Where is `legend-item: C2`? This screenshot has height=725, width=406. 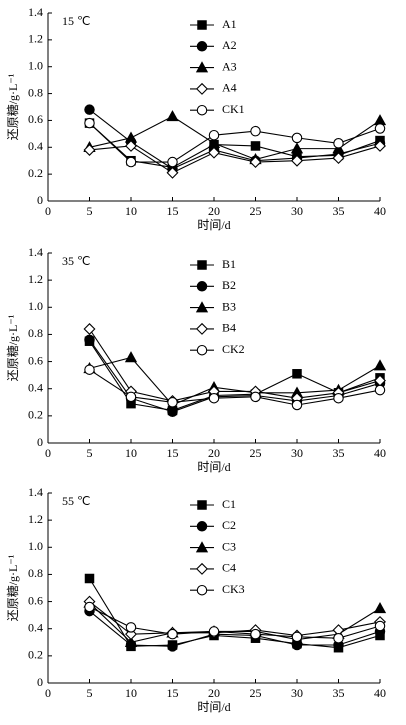
legend-item: C2 is located at coordinates (213, 525).